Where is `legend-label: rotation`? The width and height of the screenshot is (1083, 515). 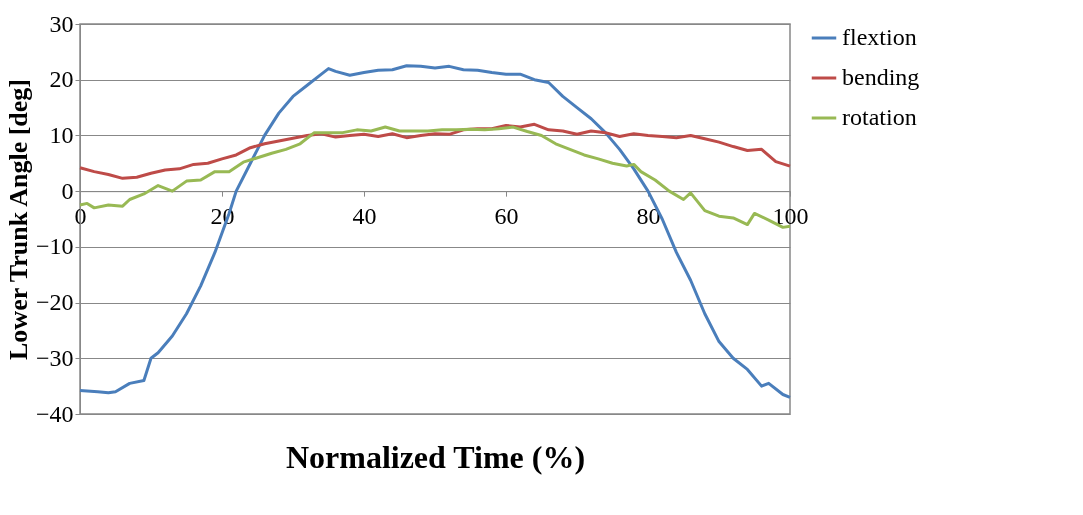
legend-label: rotation is located at coordinates (879, 117).